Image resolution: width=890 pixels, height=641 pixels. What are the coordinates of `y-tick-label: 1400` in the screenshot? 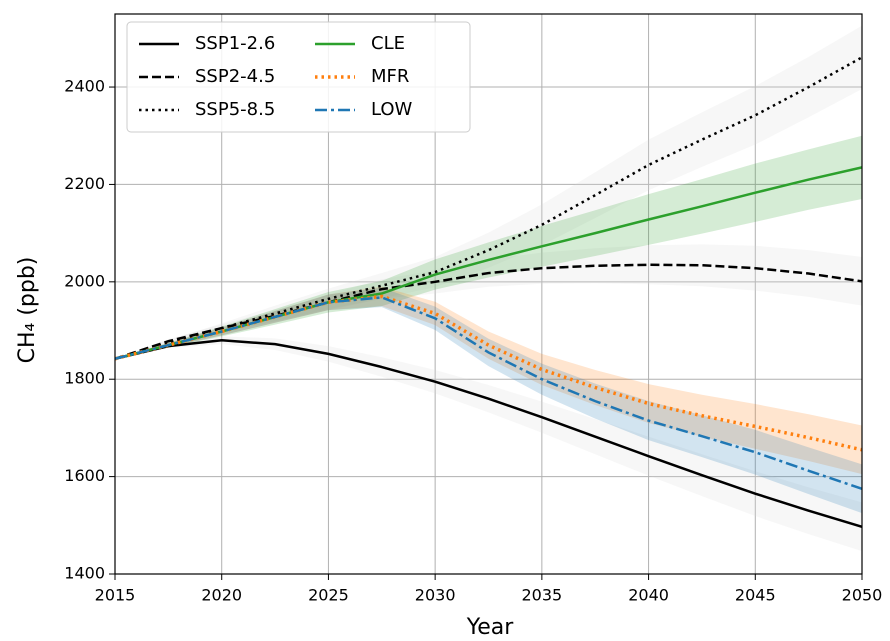 It's located at (84, 573).